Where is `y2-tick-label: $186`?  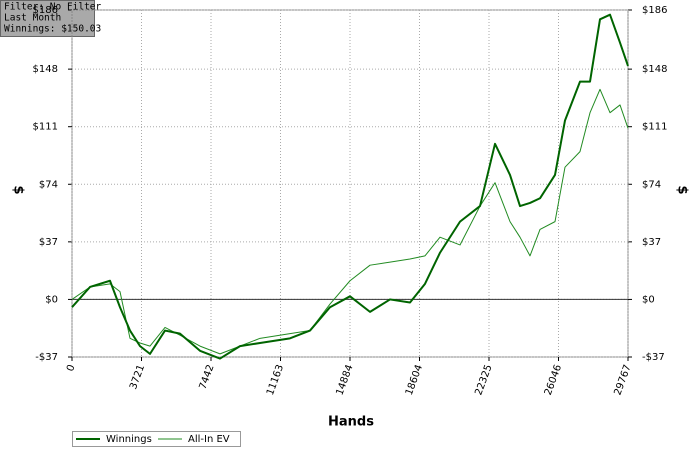 y2-tick-label: $186 is located at coordinates (654, 10).